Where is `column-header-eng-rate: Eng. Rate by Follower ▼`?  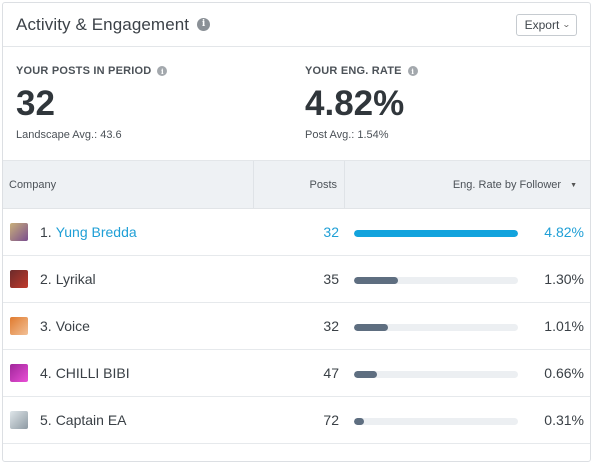 column-header-eng-rate: Eng. Rate by Follower ▼ is located at coordinates (515, 185).